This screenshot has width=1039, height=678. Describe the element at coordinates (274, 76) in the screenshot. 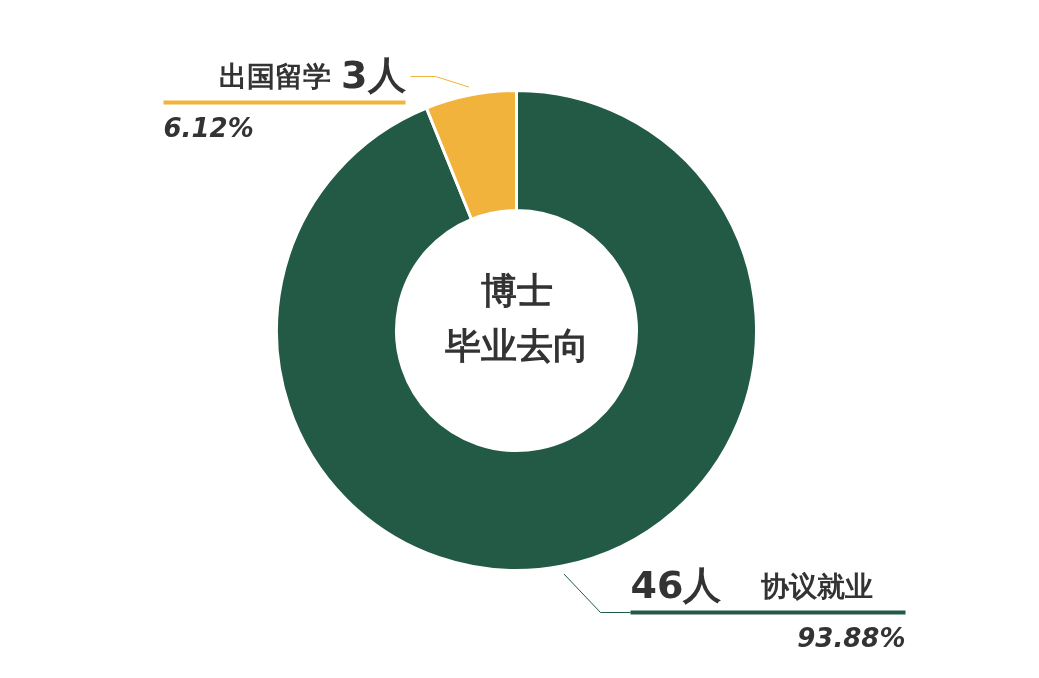

I see `slice-label: 出国留学` at that location.